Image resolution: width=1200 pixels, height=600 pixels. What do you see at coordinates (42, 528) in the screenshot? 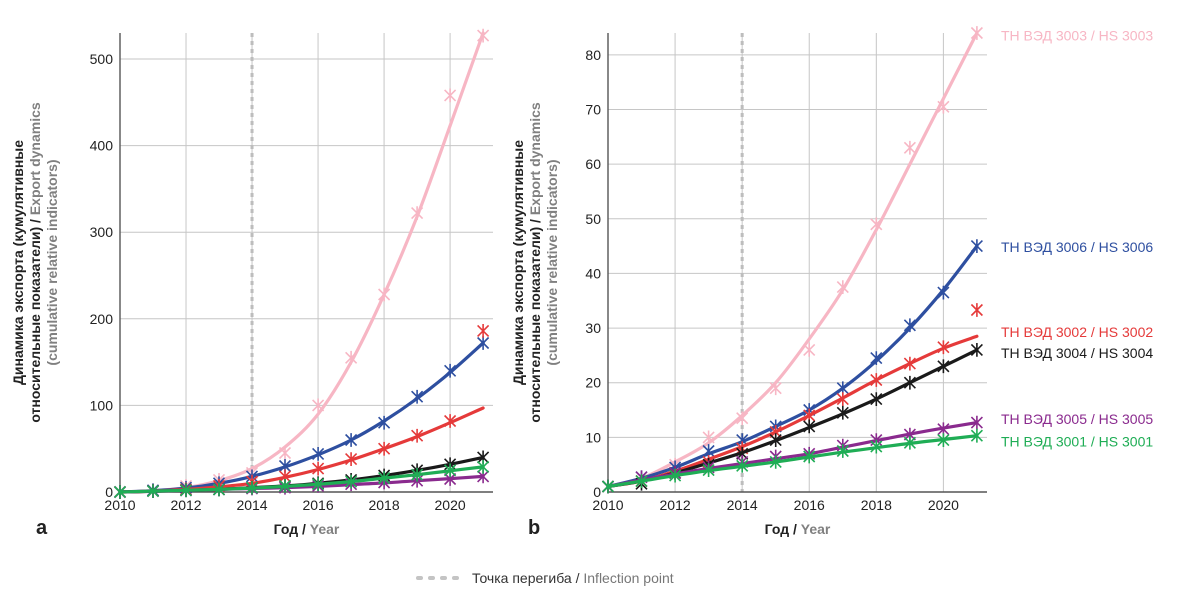
I see `panel-label-a: a` at bounding box center [42, 528].